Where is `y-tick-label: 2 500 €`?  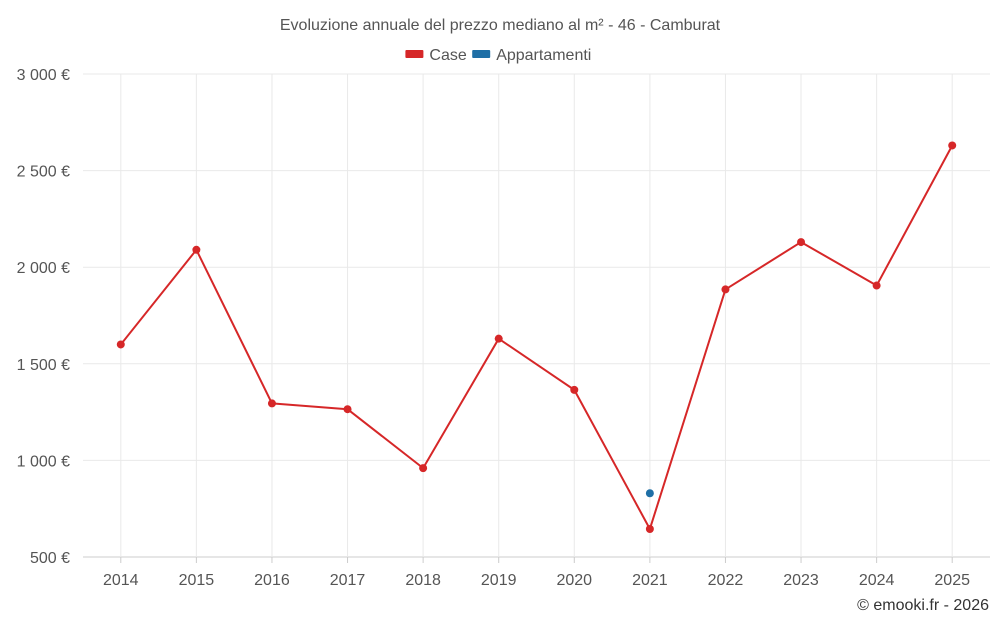 y-tick-label: 2 500 € is located at coordinates (43, 172).